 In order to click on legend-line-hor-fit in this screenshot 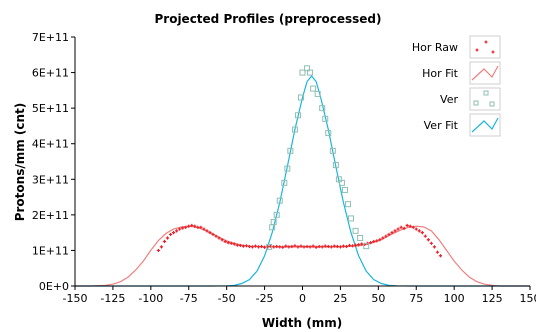, I will do `click(485, 73)`.